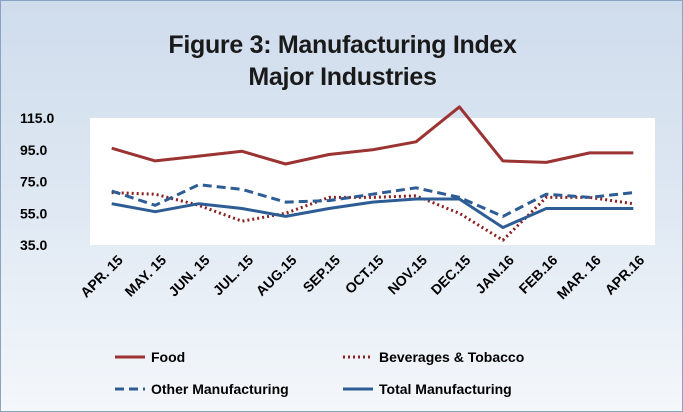 This screenshot has height=412, width=683. What do you see at coordinates (494, 274) in the screenshot?
I see `x-tick-label: JAN.16` at bounding box center [494, 274].